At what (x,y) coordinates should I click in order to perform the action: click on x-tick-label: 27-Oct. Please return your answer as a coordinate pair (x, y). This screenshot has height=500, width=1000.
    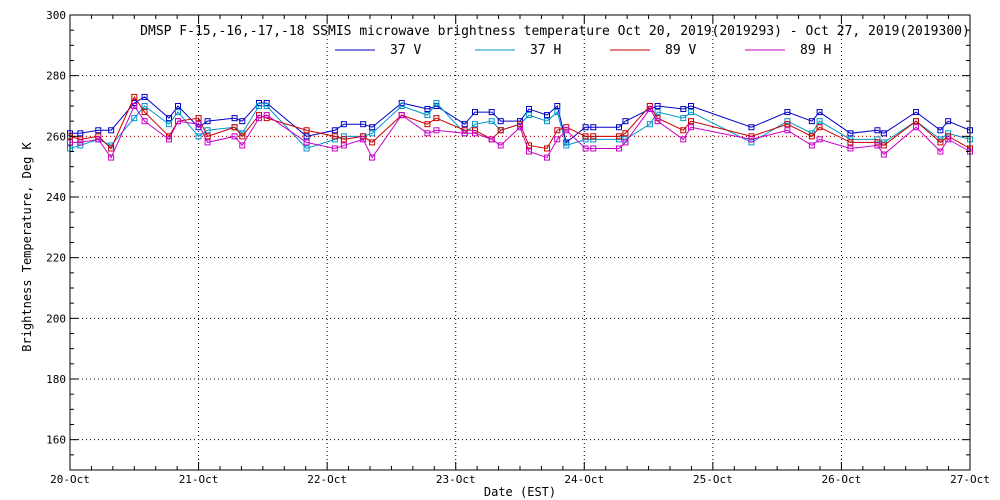
    Looking at the image, I should click on (970, 479).